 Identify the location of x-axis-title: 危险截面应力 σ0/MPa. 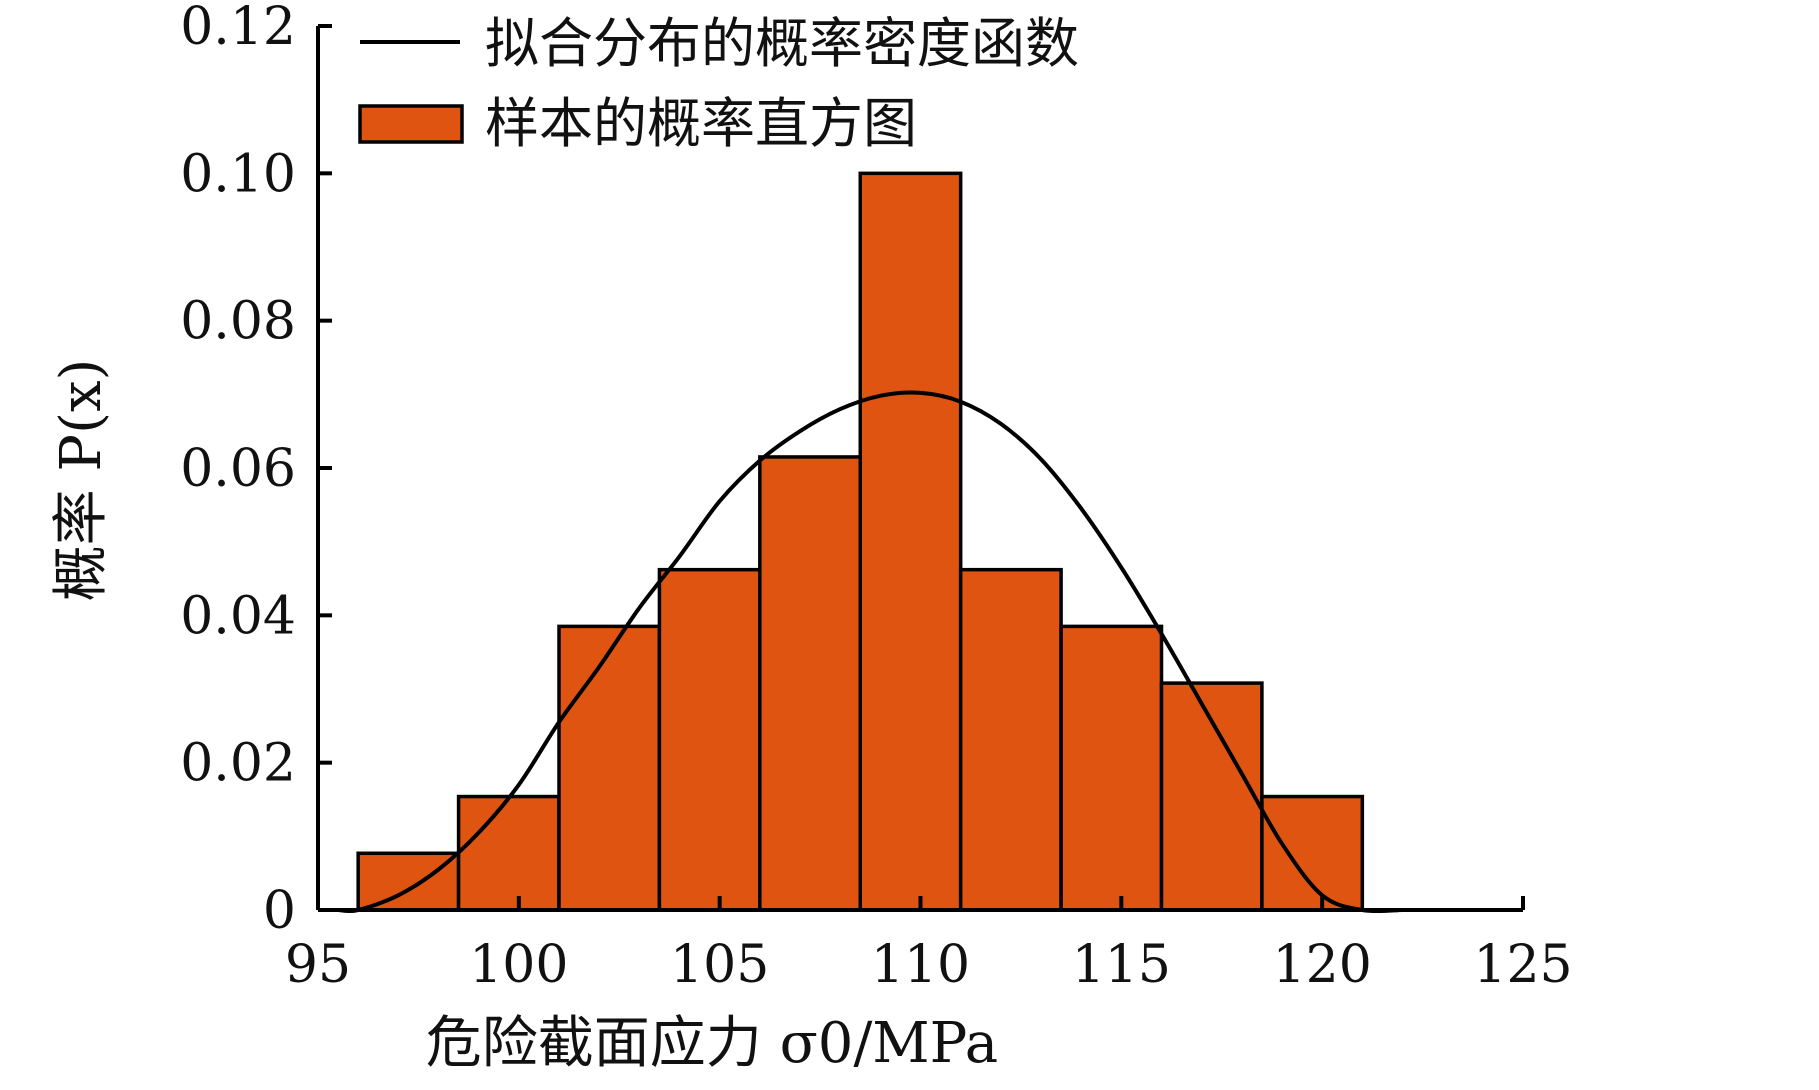
(712, 1043).